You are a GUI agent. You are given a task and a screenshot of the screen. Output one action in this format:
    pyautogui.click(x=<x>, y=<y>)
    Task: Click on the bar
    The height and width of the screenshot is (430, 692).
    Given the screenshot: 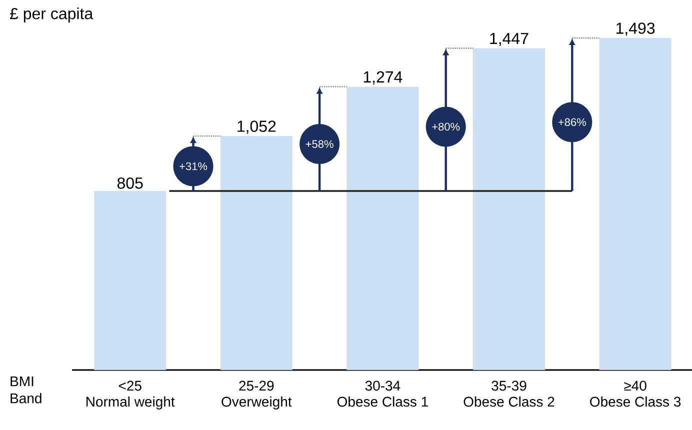 What is the action you would take?
    pyautogui.click(x=130, y=280)
    